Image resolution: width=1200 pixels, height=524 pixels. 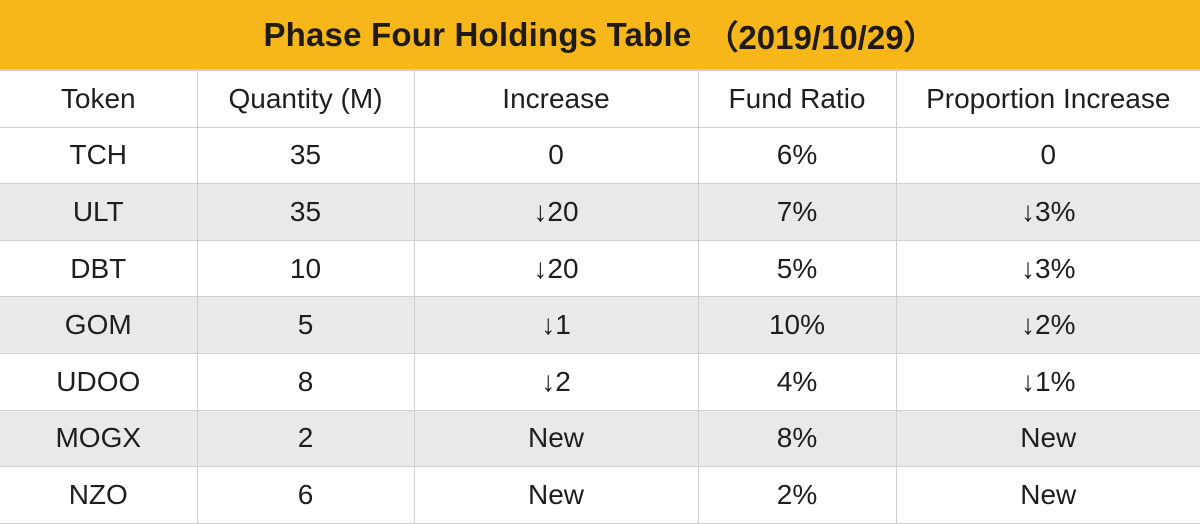 What do you see at coordinates (556, 325) in the screenshot?
I see `cell-increase: ↓1` at bounding box center [556, 325].